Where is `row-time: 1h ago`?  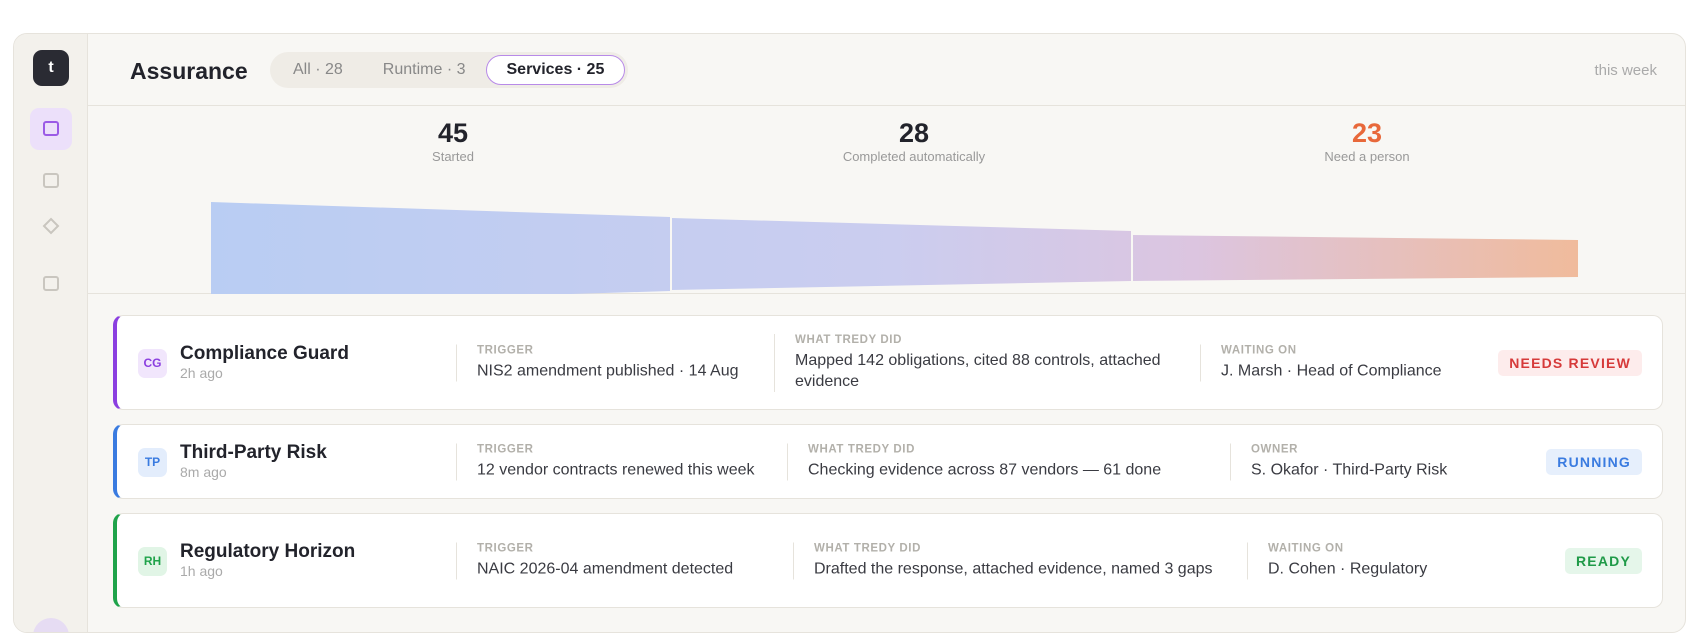
row-time: 1h ago is located at coordinates (201, 570).